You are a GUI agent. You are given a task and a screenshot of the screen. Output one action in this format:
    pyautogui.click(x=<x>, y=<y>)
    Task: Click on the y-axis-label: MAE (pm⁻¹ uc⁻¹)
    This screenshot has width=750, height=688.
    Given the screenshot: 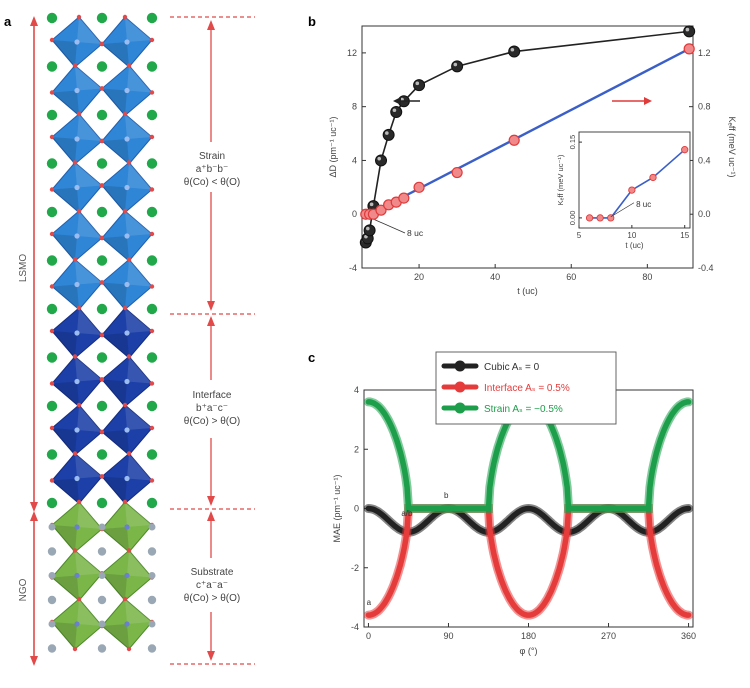 What is the action you would take?
    pyautogui.click(x=337, y=508)
    